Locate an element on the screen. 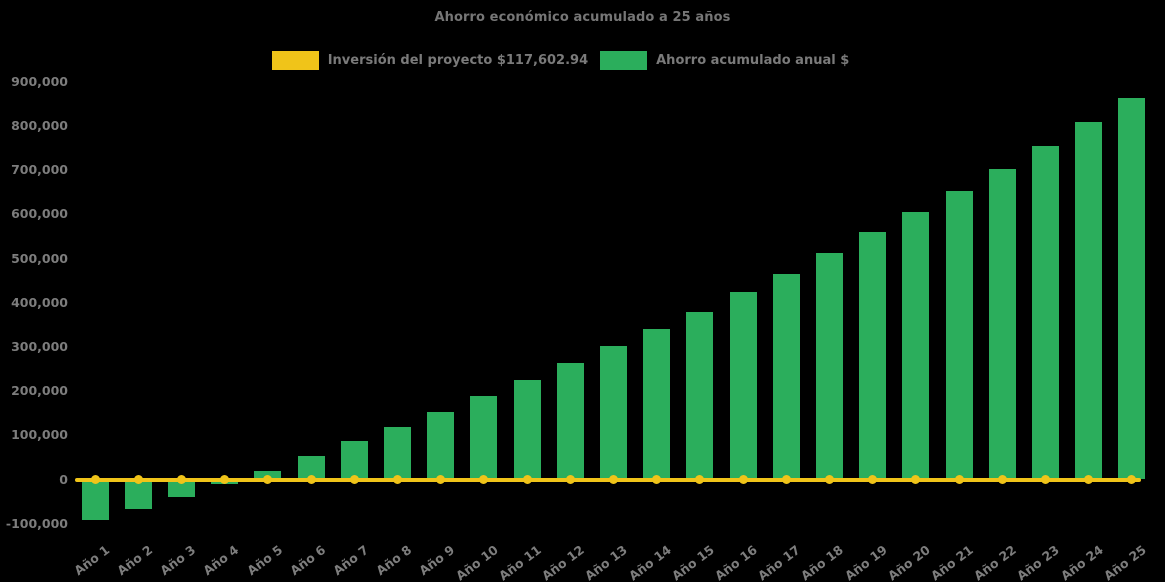 The image size is (1165, 582). x-axis-label: Año 14 is located at coordinates (649, 562).